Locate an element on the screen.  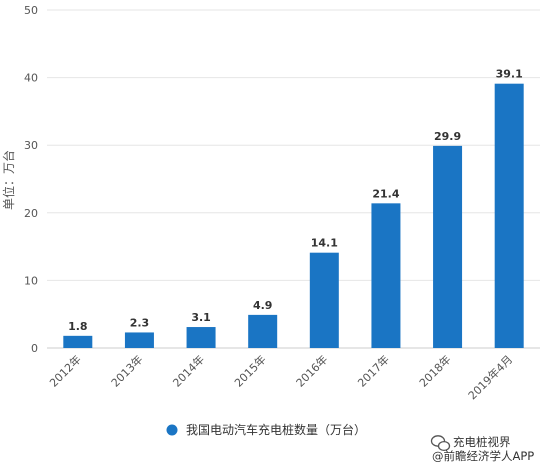
bar-value-label: 21.4 is located at coordinates (385, 193).